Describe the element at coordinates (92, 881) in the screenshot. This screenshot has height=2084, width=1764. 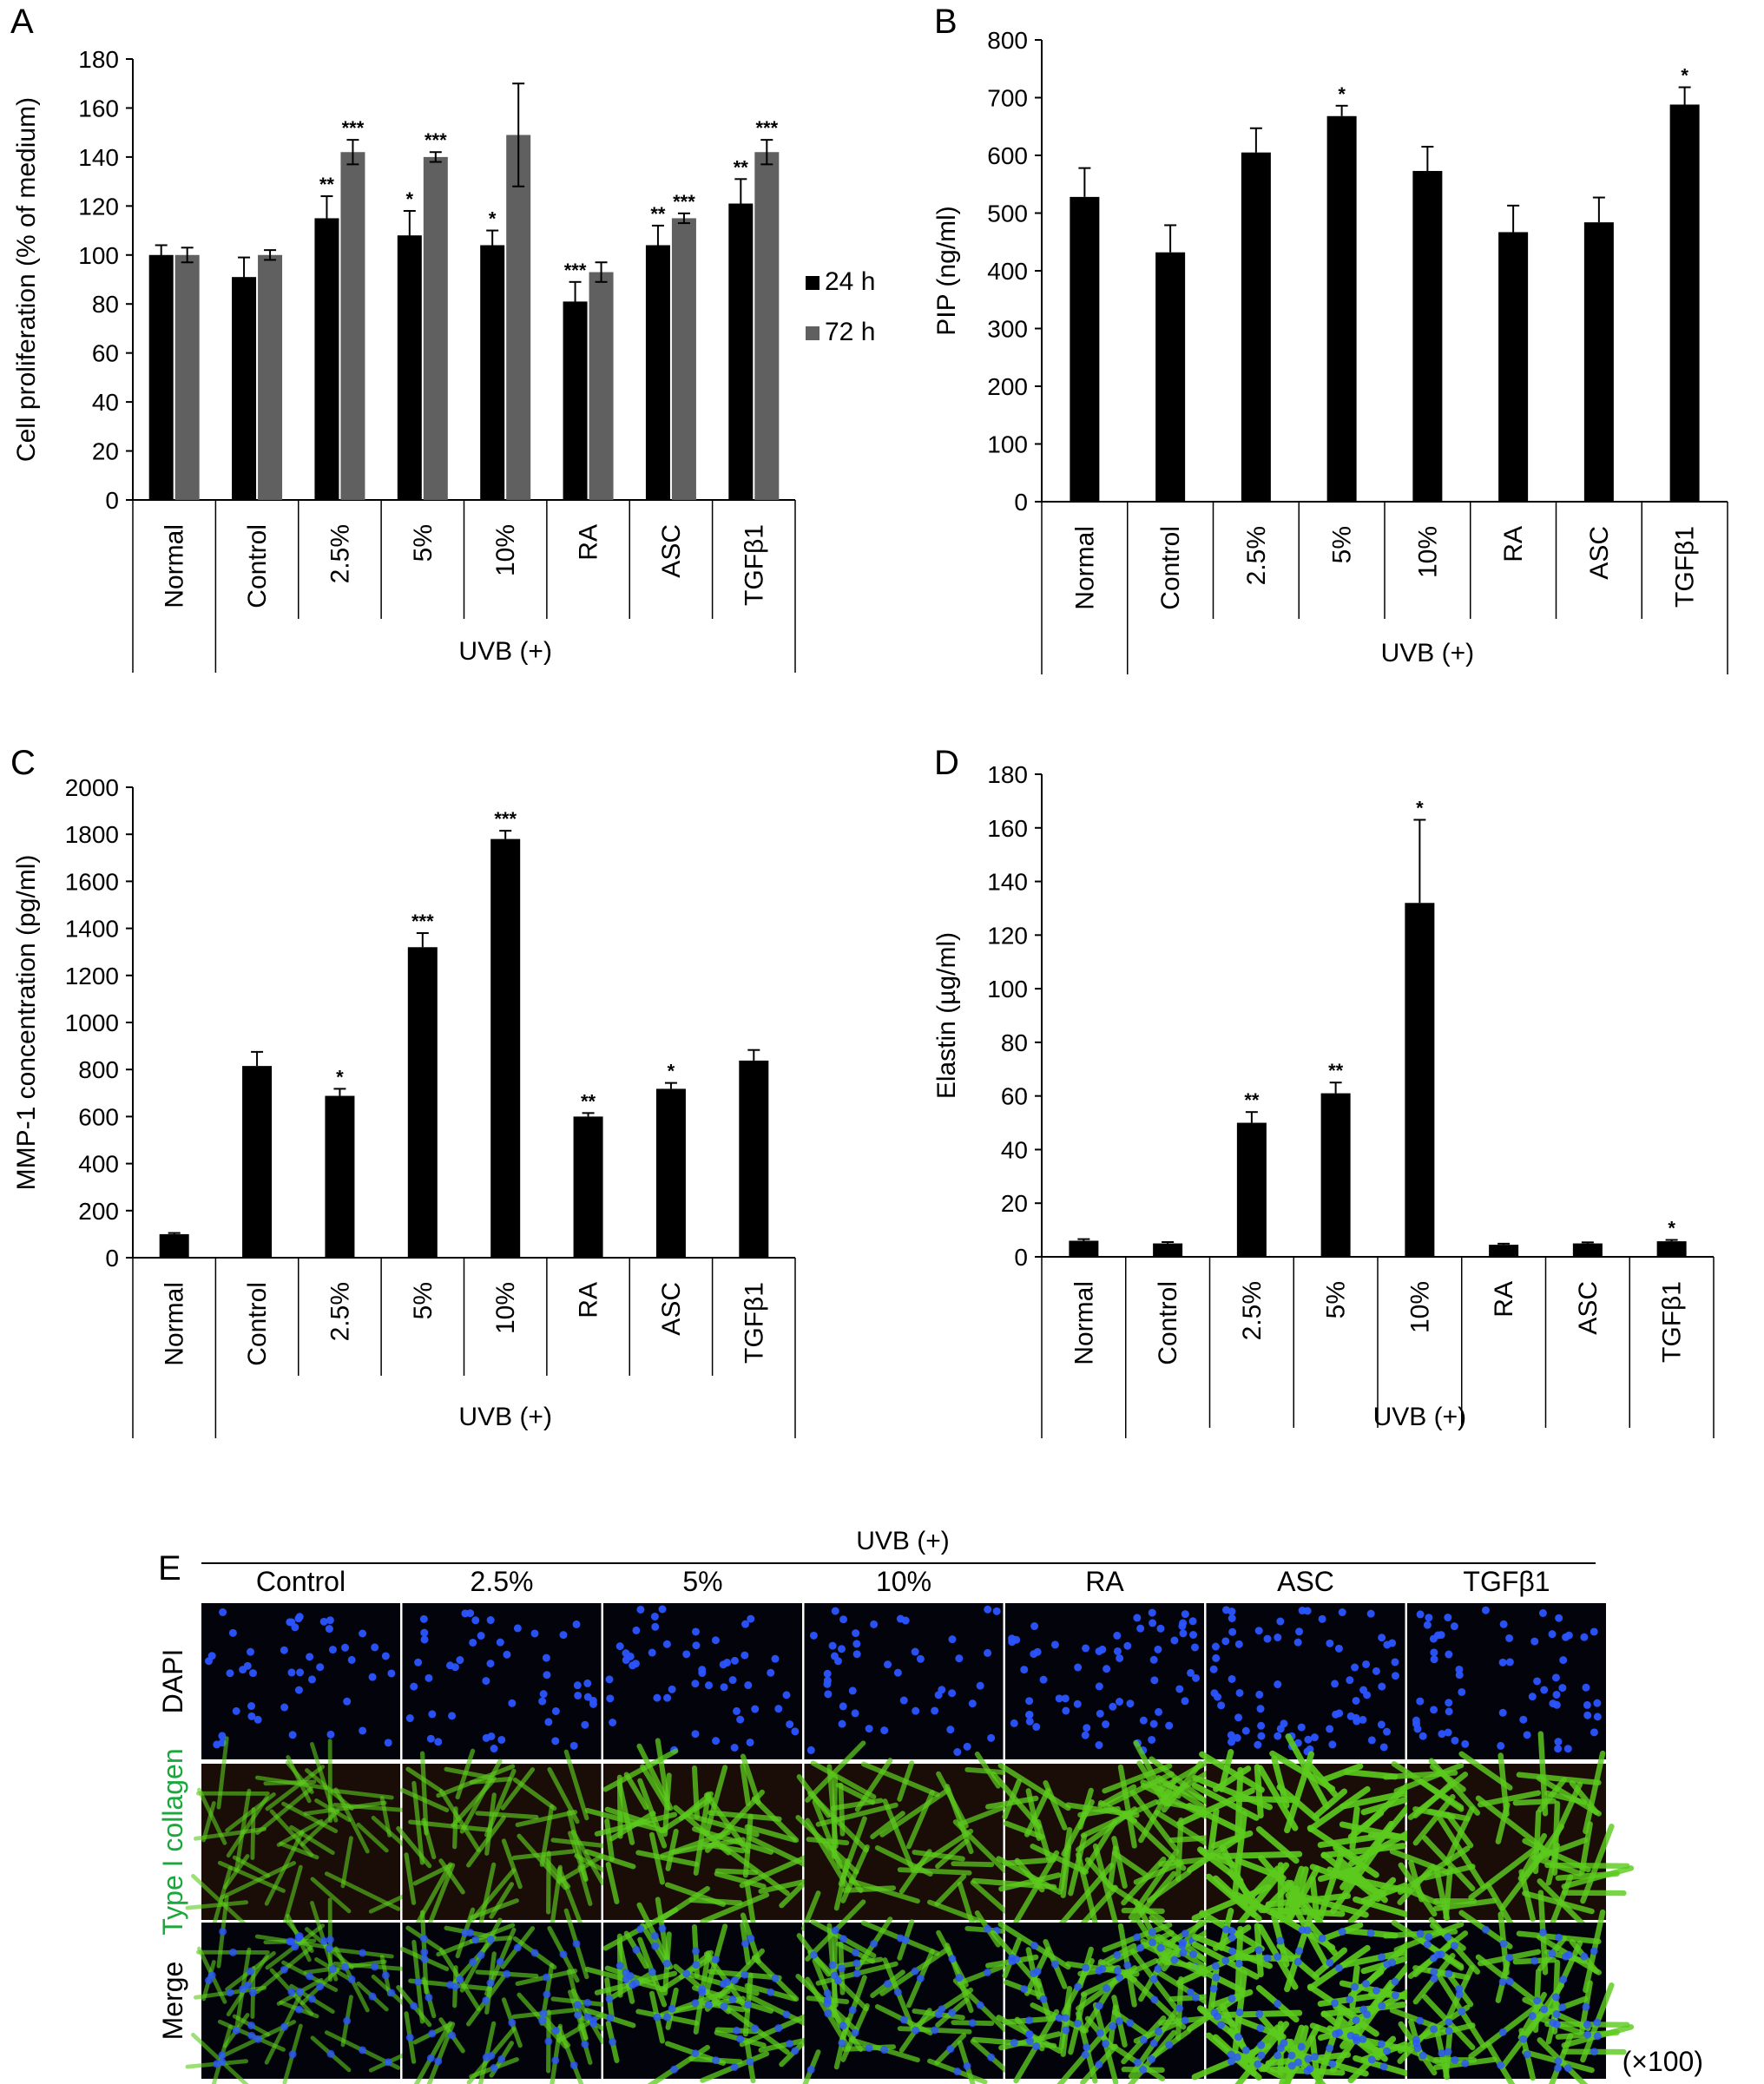
I see `y-tick-label: 1600` at that location.